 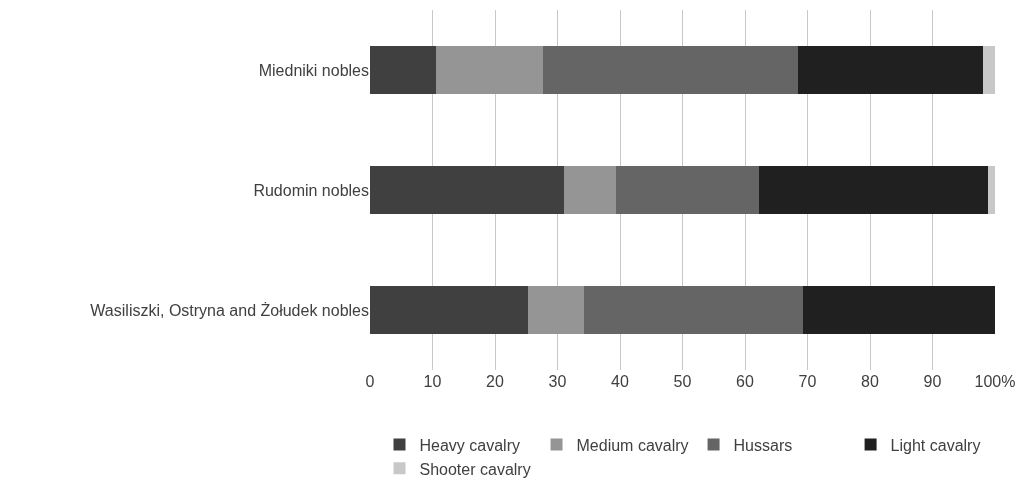 I want to click on x-tick-label: 90, so click(x=932, y=381).